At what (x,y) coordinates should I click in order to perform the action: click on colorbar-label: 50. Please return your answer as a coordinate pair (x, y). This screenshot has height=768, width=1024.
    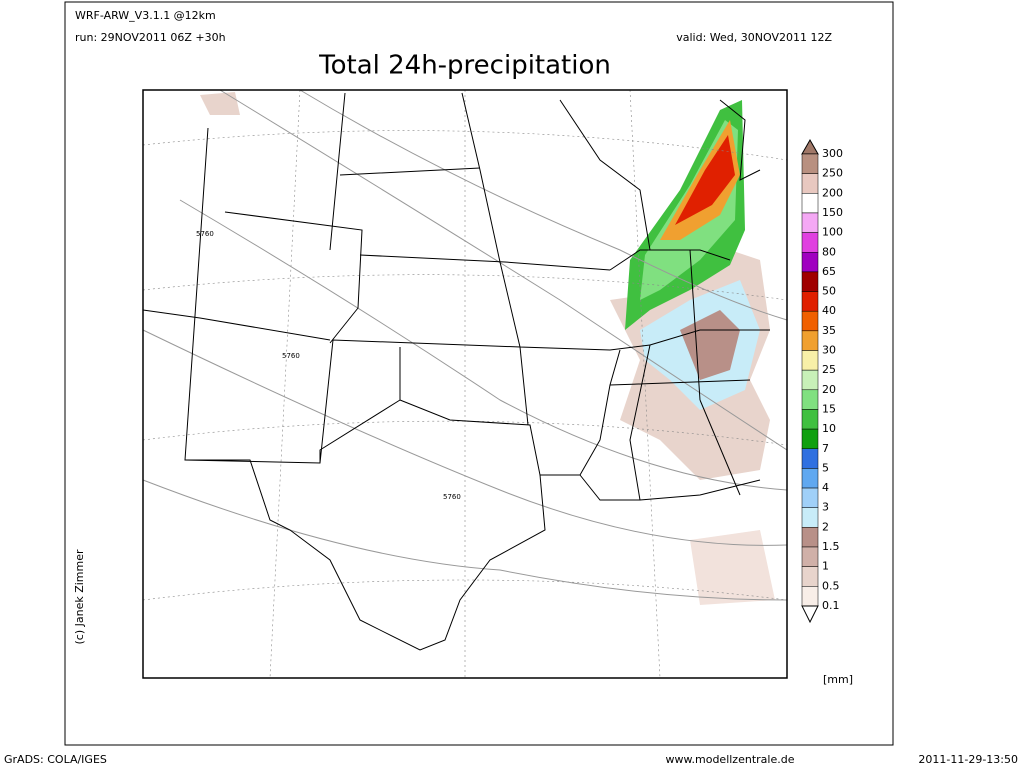
    Looking at the image, I should click on (829, 291).